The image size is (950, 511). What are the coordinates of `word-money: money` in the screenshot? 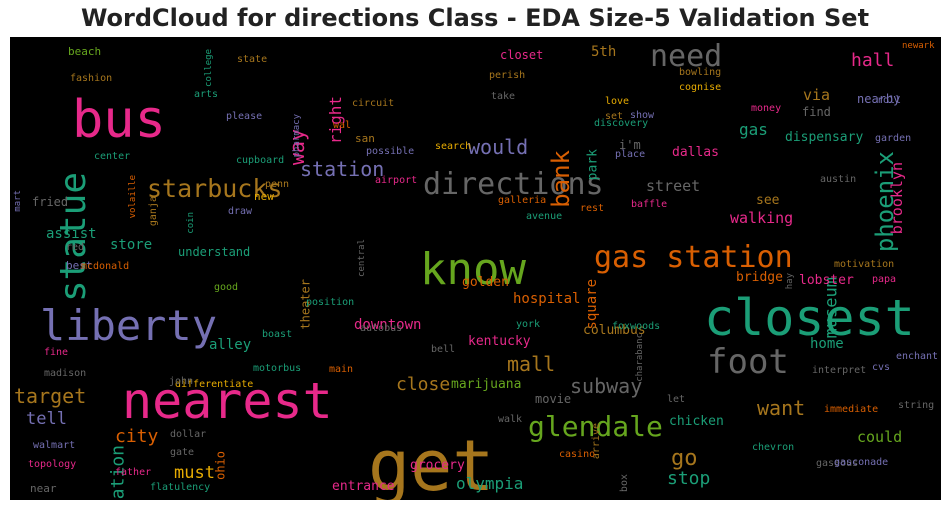 It's located at (766, 108).